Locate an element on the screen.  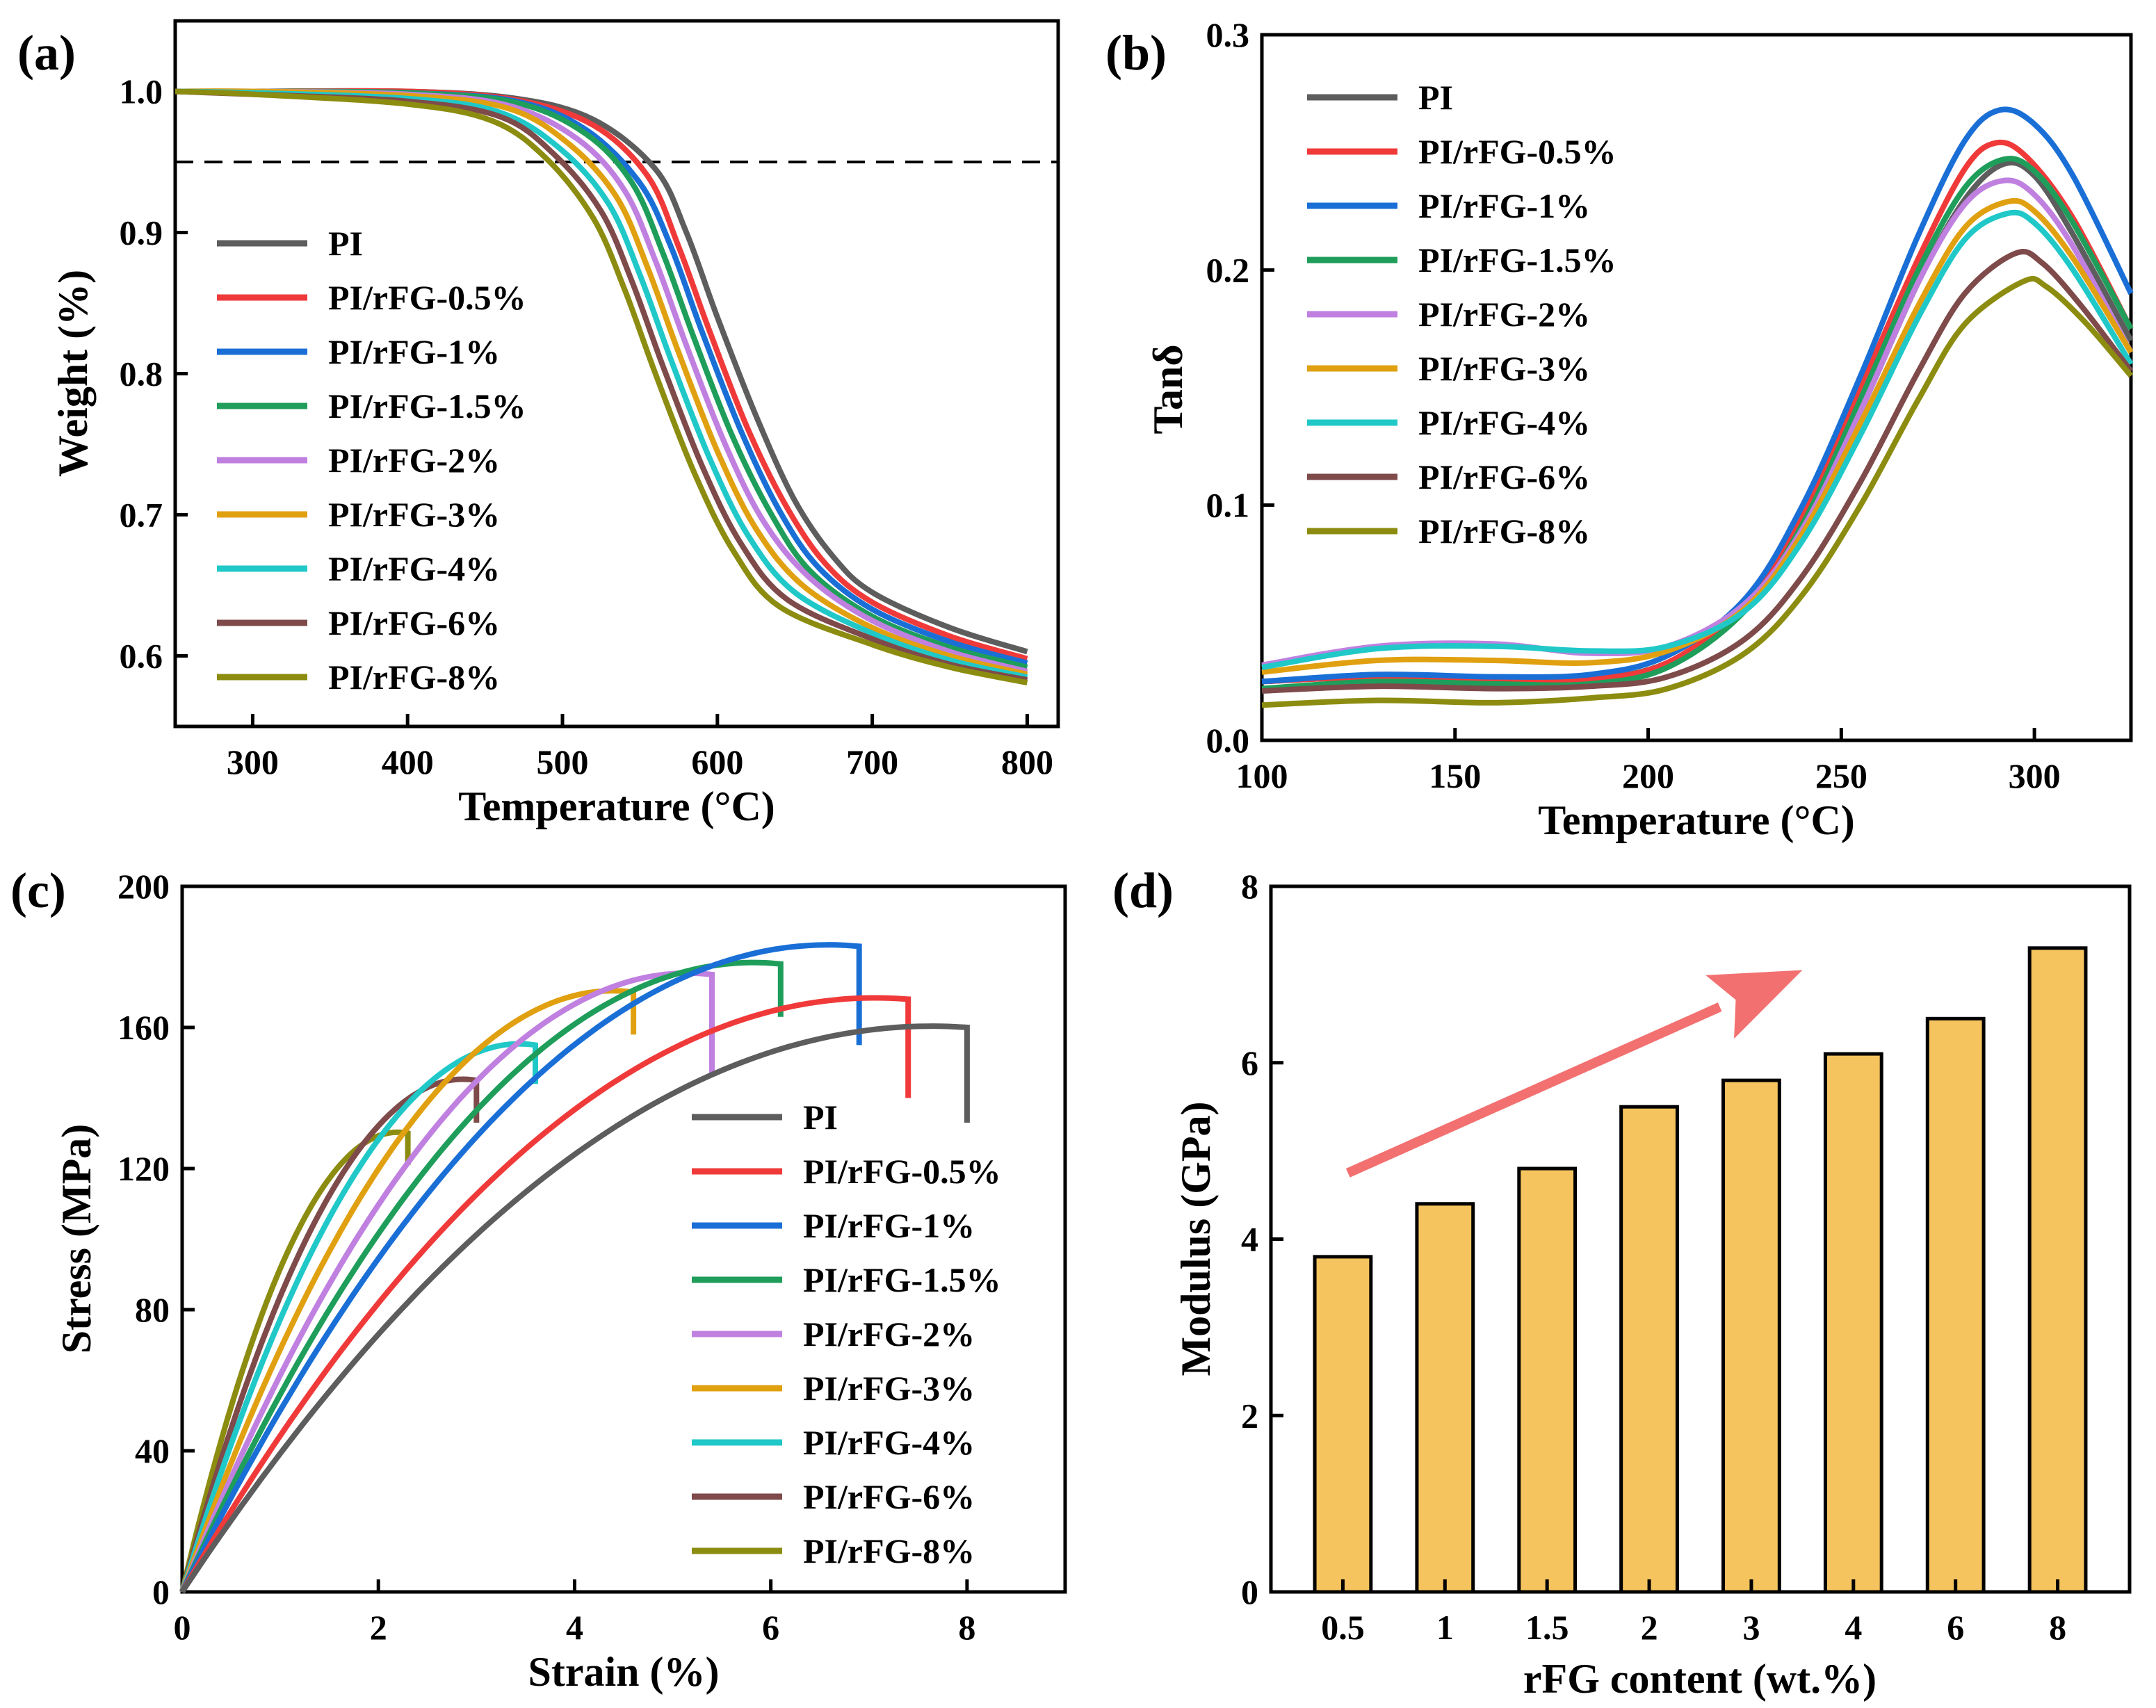
panel-b-x-axis-label: Temperature (°C) is located at coordinates (1696, 820).